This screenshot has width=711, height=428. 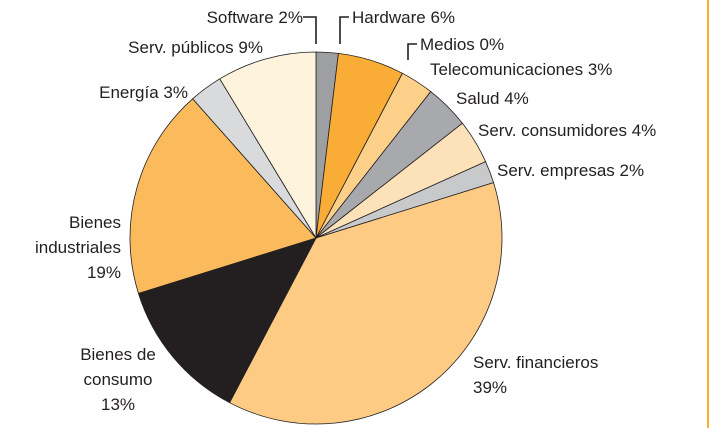 I want to click on slice-label: Bienes industriales 19%, so click(x=71, y=247).